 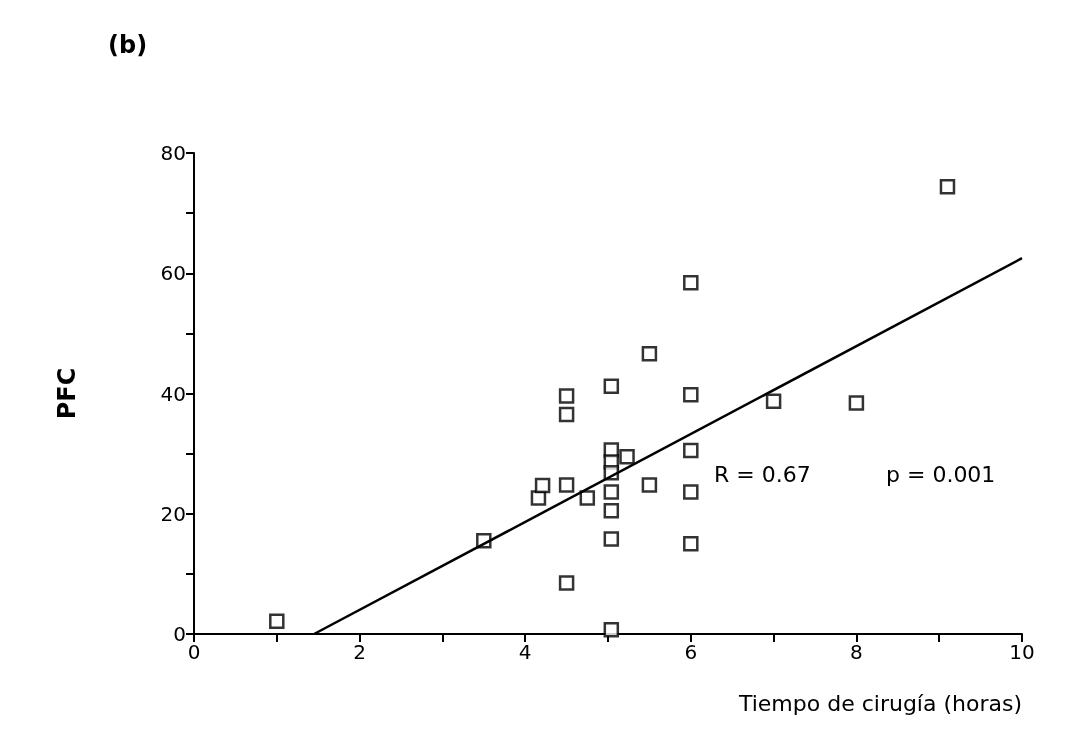 What do you see at coordinates (879, 703) in the screenshot?
I see `x-axis-title: Tiempo de cirugía (horas)` at bounding box center [879, 703].